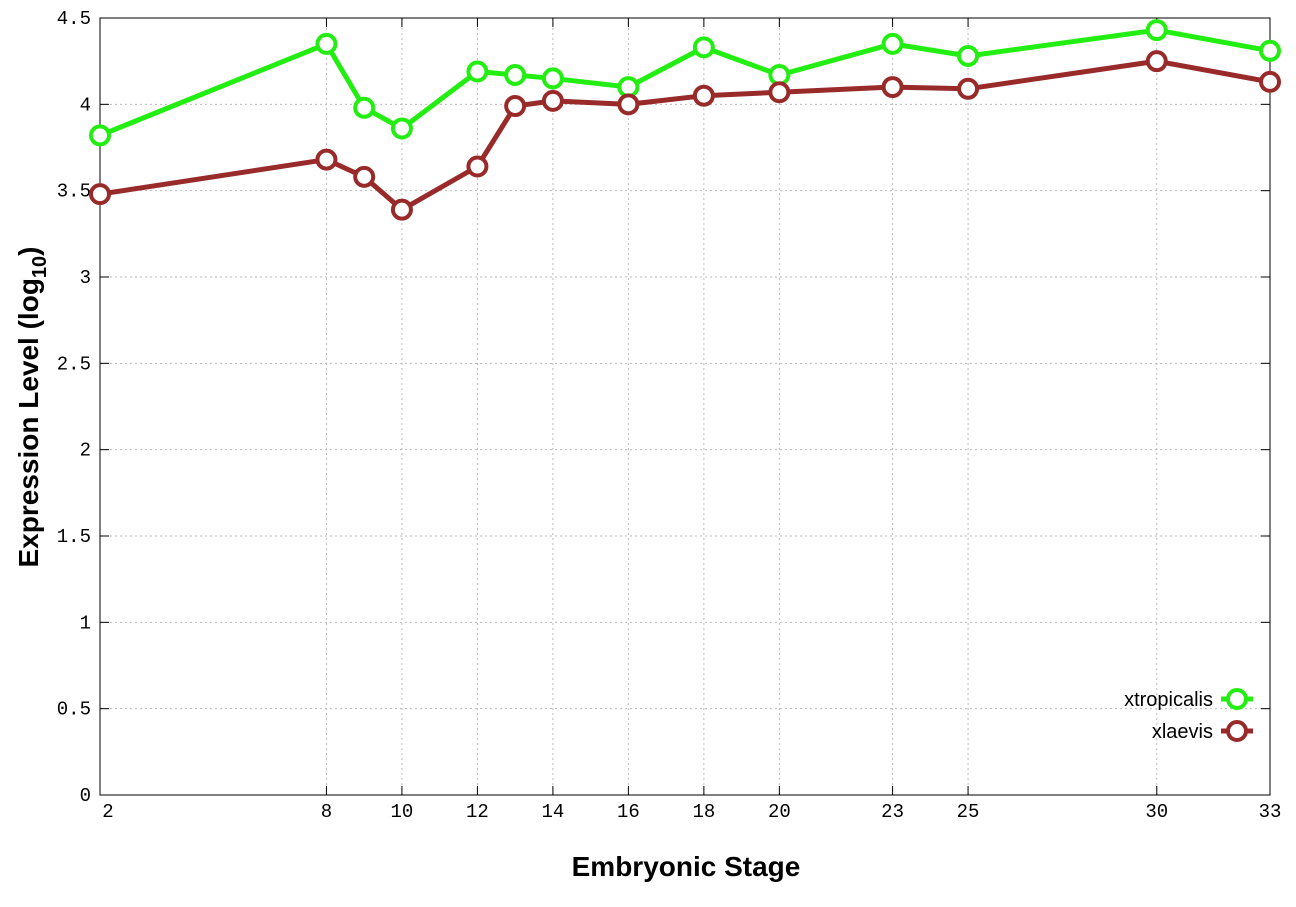 This screenshot has height=907, width=1296. I want to click on x-axis-title: Embryonic Stage, so click(686, 866).